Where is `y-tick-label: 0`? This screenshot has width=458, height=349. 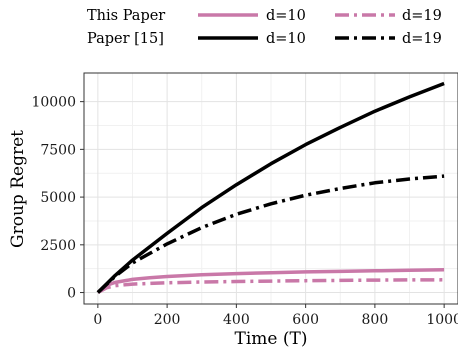
y-tick-label: 0 is located at coordinates (71, 294).